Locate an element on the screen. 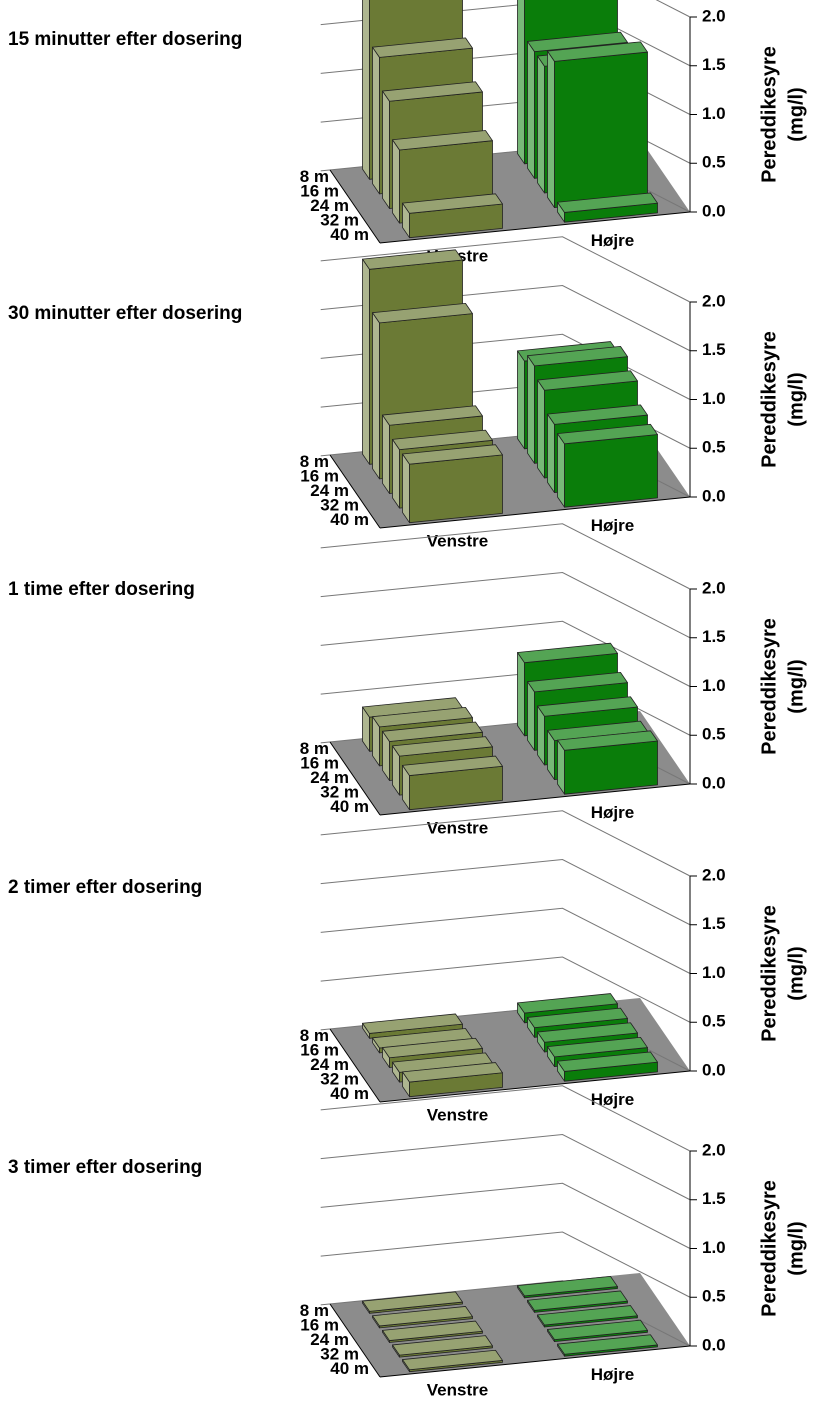 The image size is (814, 1407). chart-title: 2 timer efter dosering is located at coordinates (105, 887).